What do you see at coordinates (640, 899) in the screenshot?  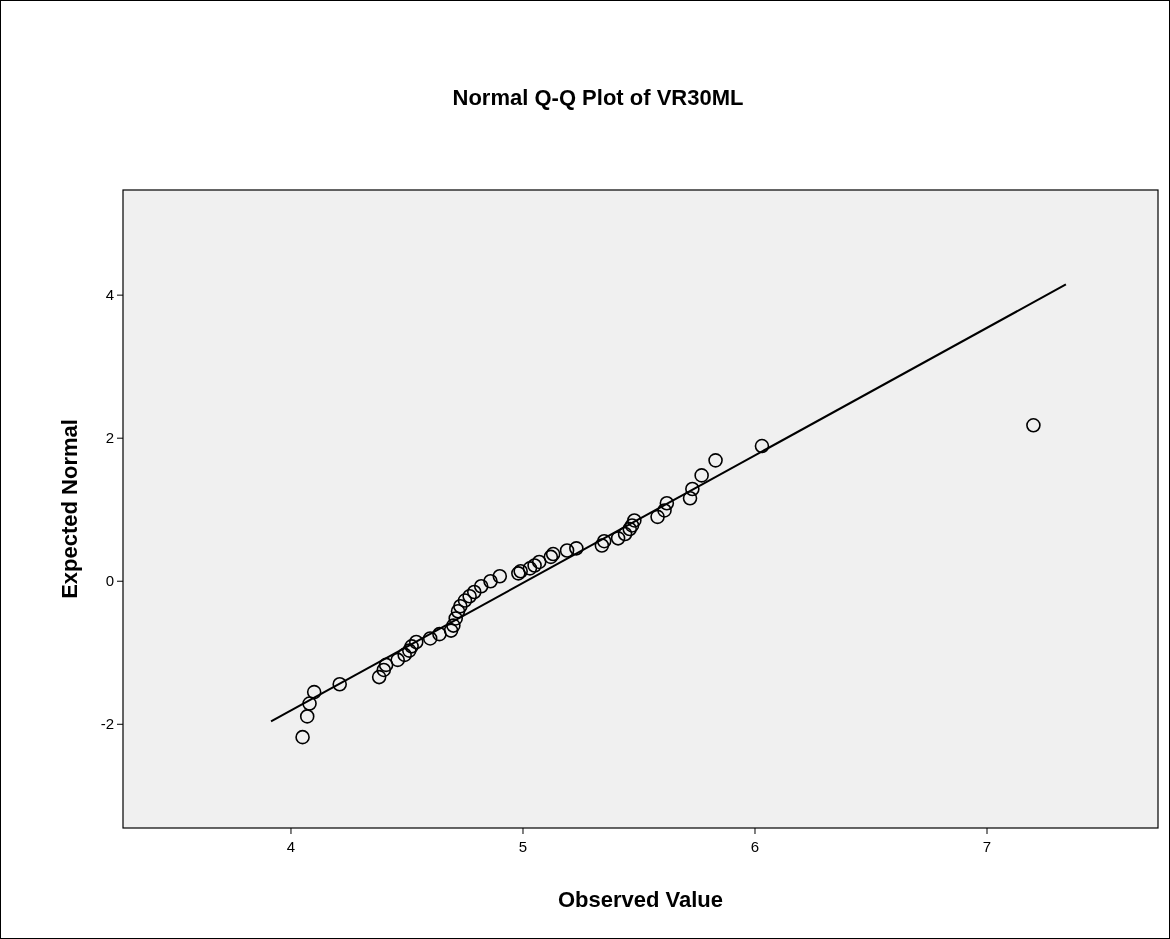 I see `x-axis-title: Observed Value` at bounding box center [640, 899].